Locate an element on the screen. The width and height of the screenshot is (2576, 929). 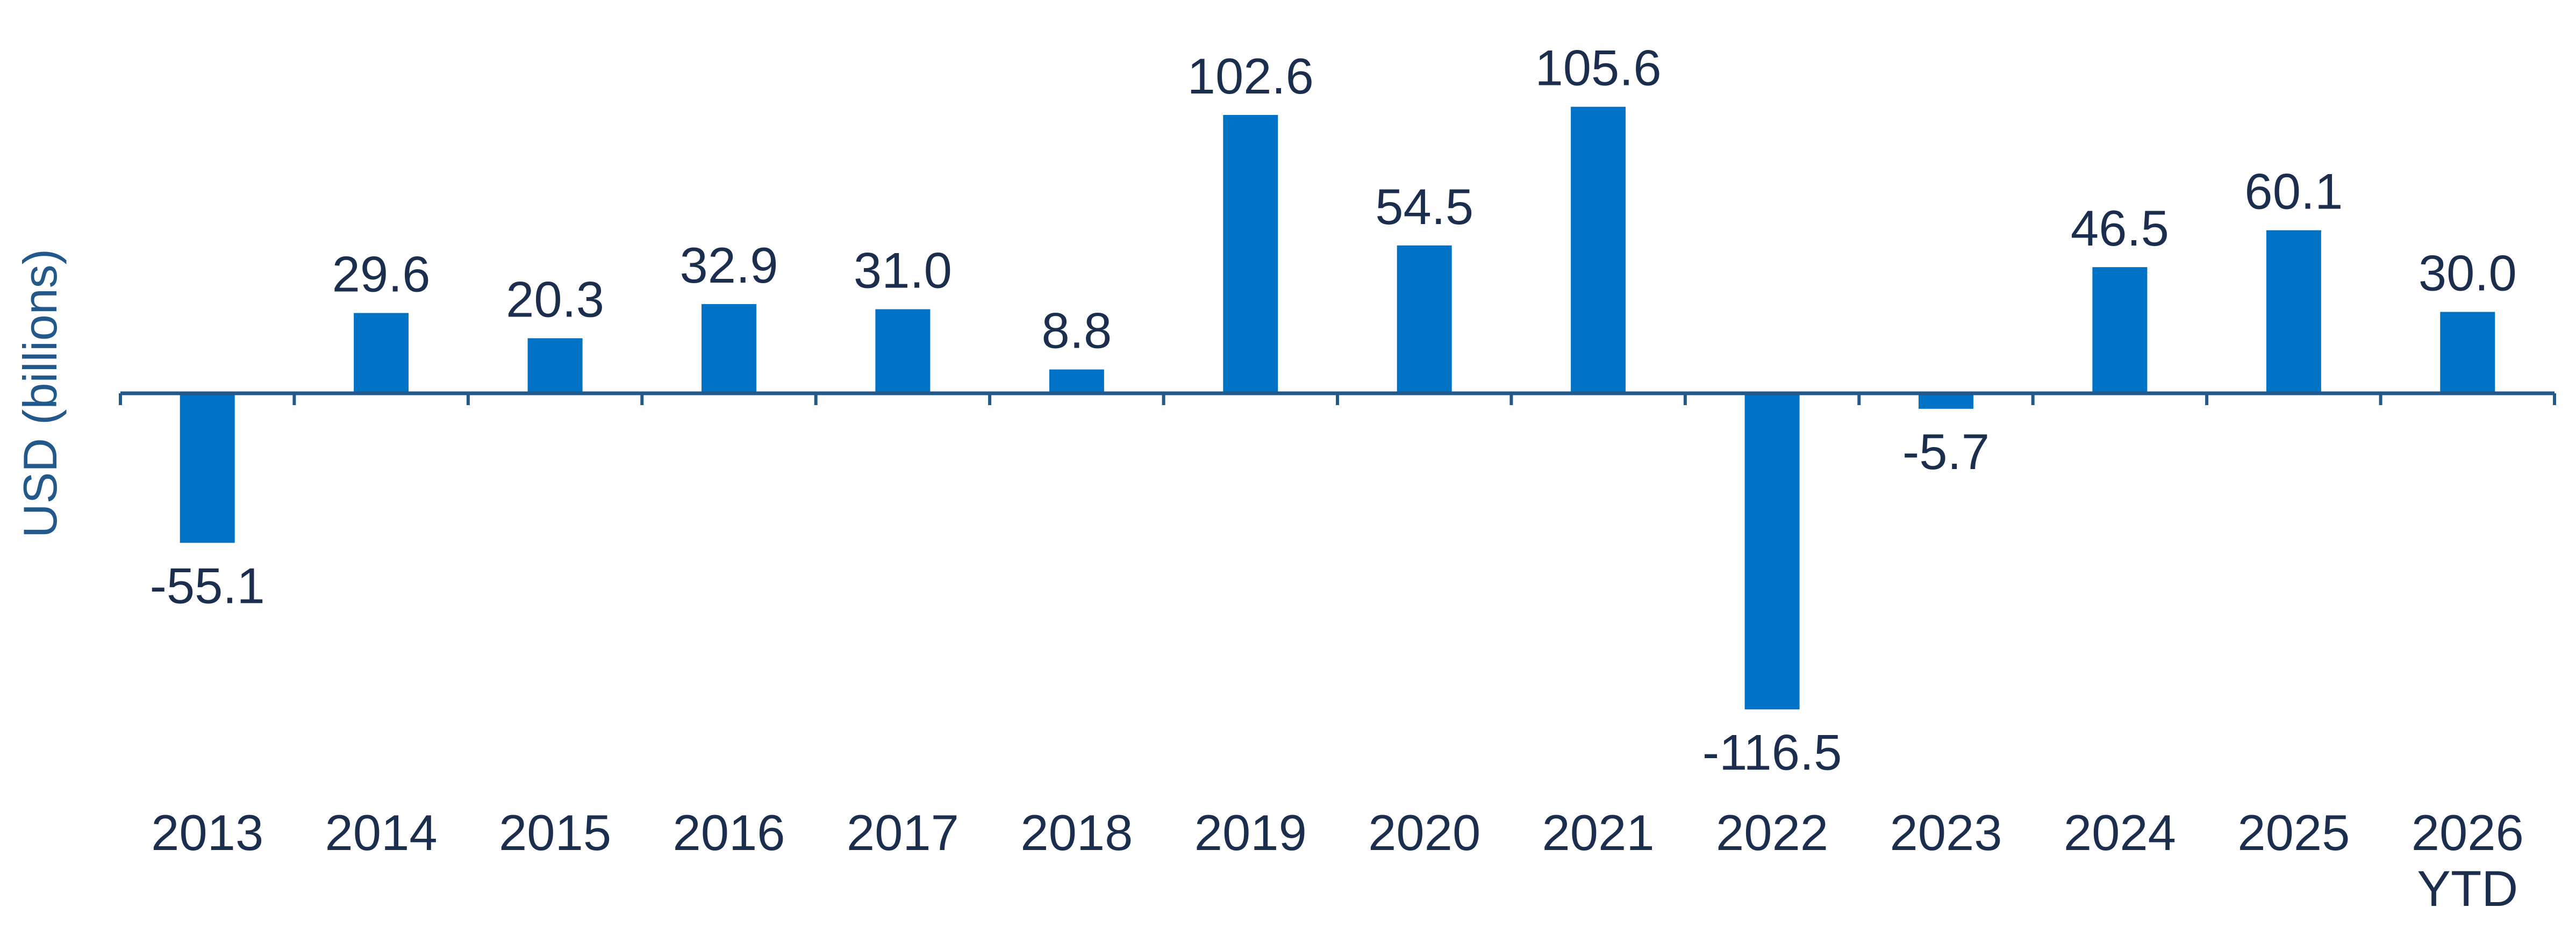
bar-2015 is located at coordinates (555, 366).